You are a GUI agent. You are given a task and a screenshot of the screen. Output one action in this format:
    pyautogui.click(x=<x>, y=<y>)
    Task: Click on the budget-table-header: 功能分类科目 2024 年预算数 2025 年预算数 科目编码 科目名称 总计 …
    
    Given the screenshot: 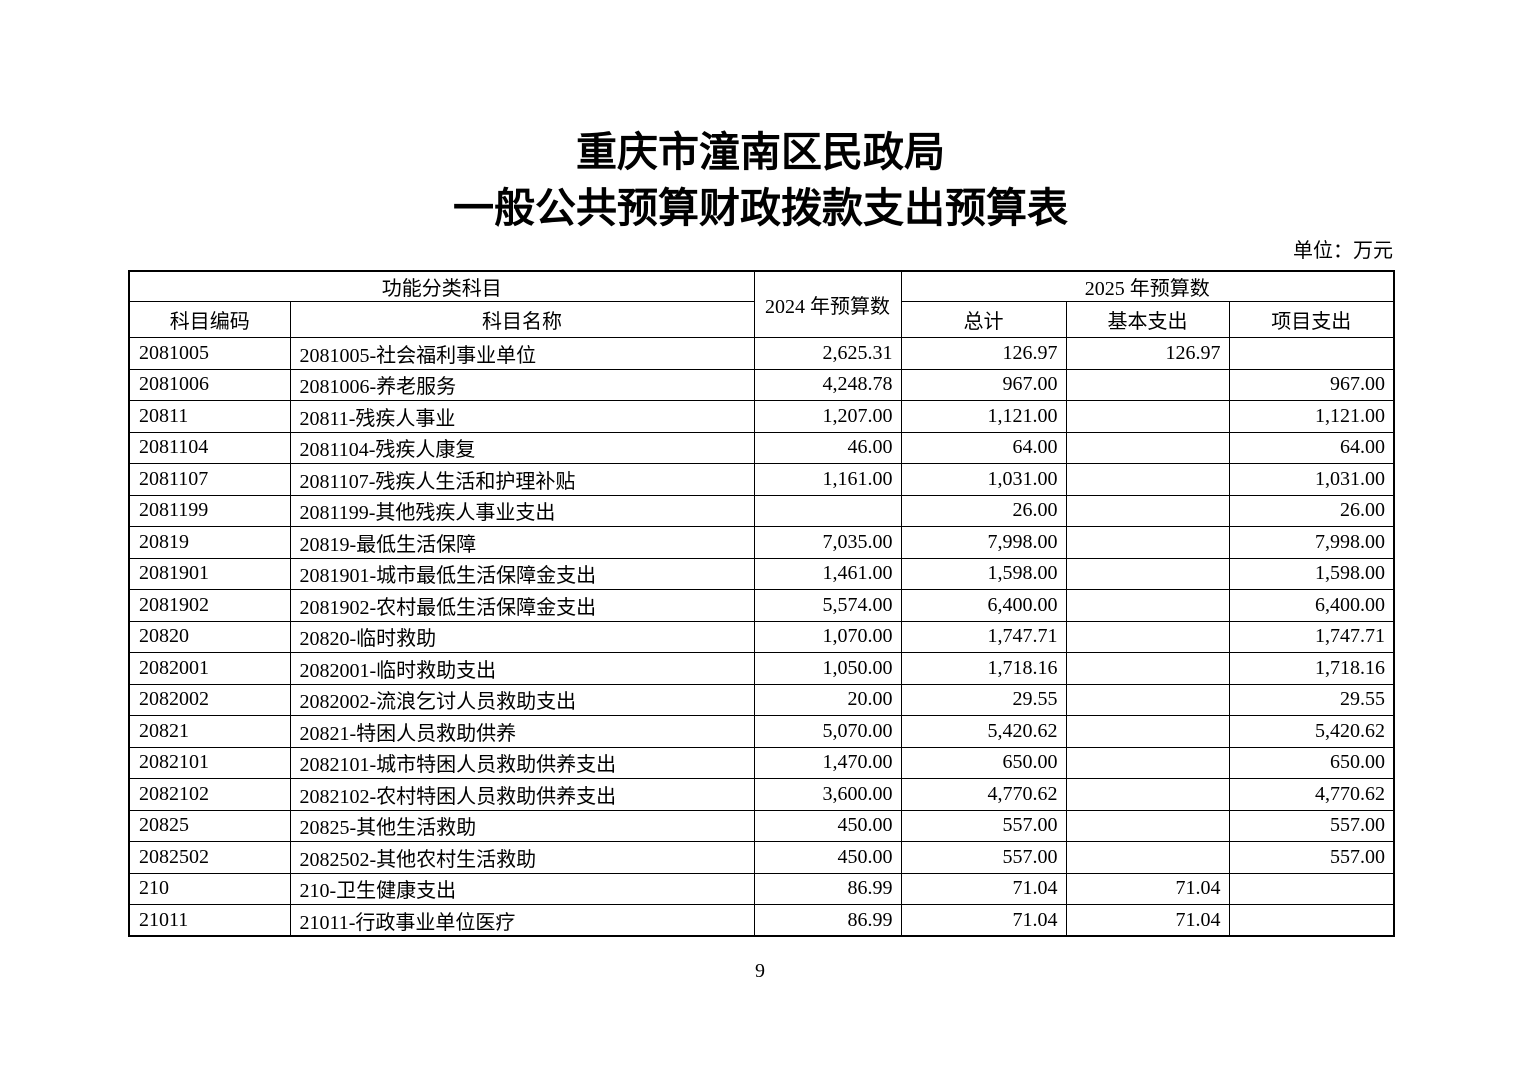 What is the action you would take?
    pyautogui.click(x=761, y=304)
    